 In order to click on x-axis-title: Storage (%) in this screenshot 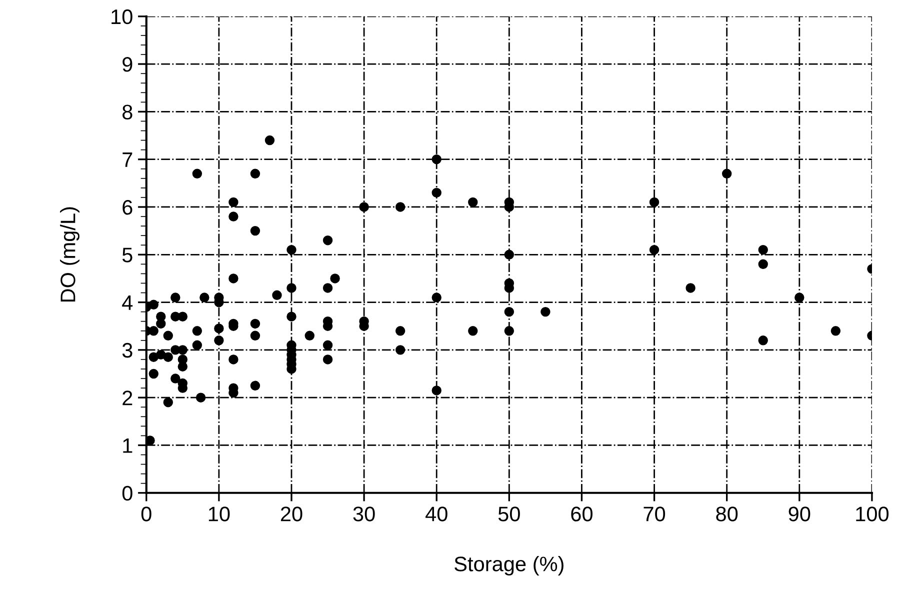, I will do `click(509, 566)`.